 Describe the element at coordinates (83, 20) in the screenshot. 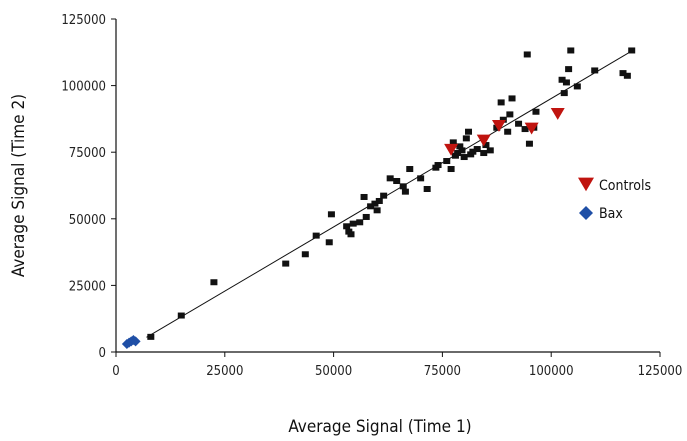

I see `y-tick-label: 125000` at that location.